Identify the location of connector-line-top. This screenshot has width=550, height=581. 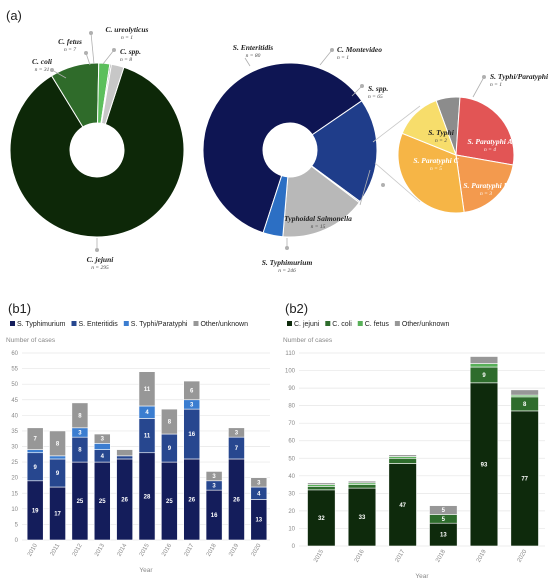
(396, 124).